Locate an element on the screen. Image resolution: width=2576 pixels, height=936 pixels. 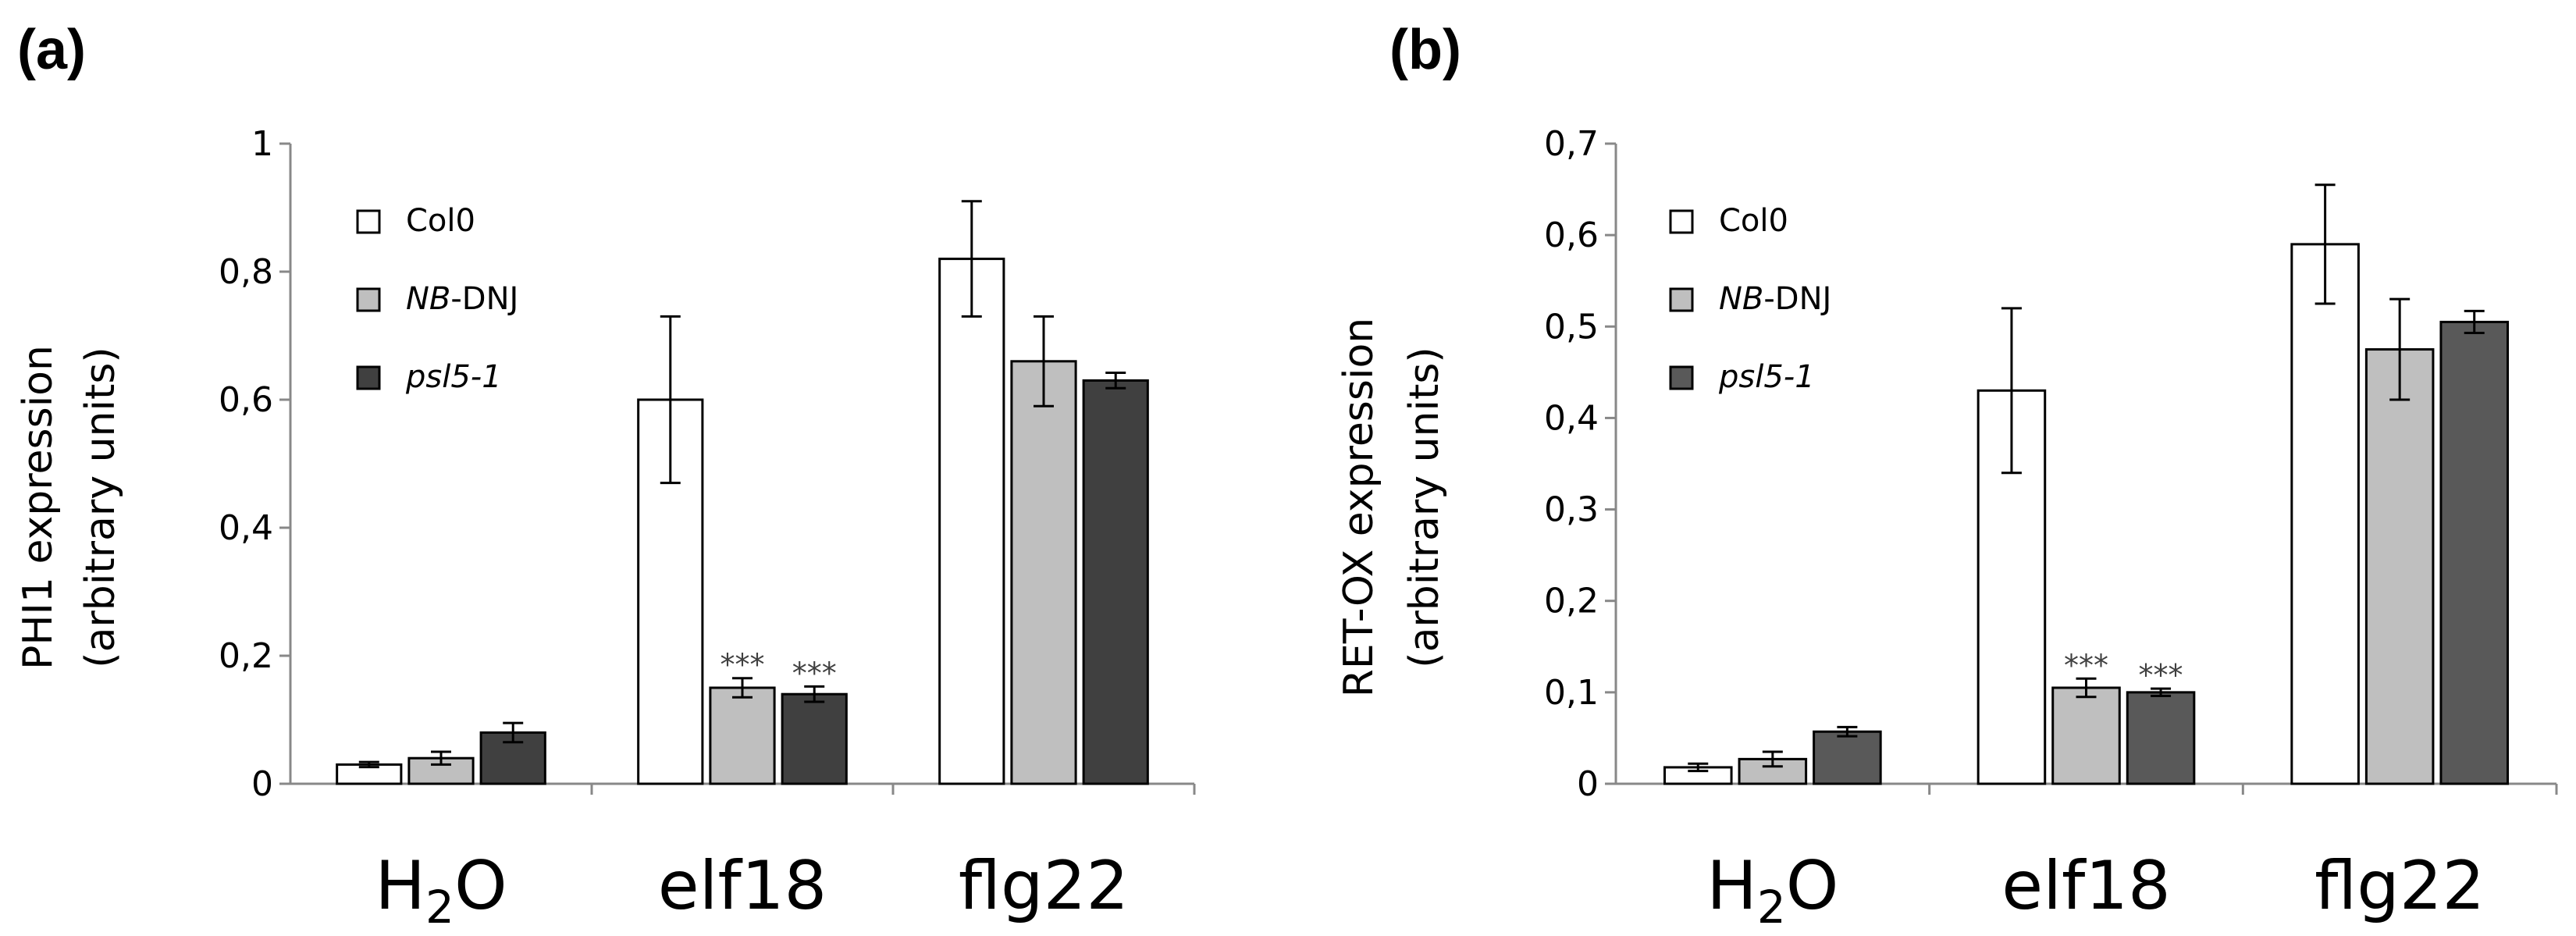
y-tick-label: 0,3 is located at coordinates (1571, 510).